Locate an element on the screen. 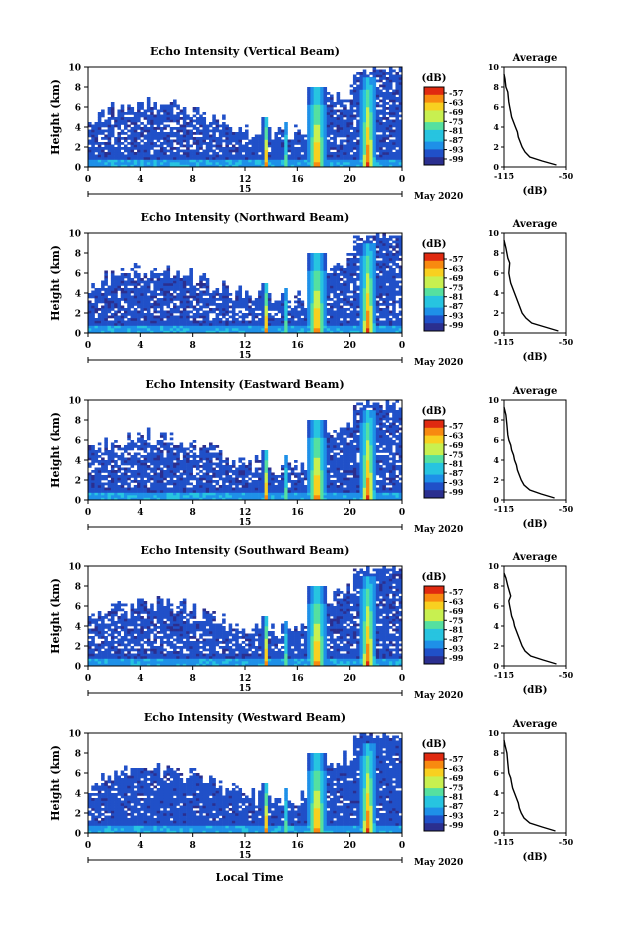 The width and height of the screenshot is (619, 929). profile-y-tick-label: 2 is located at coordinates (496, 147).